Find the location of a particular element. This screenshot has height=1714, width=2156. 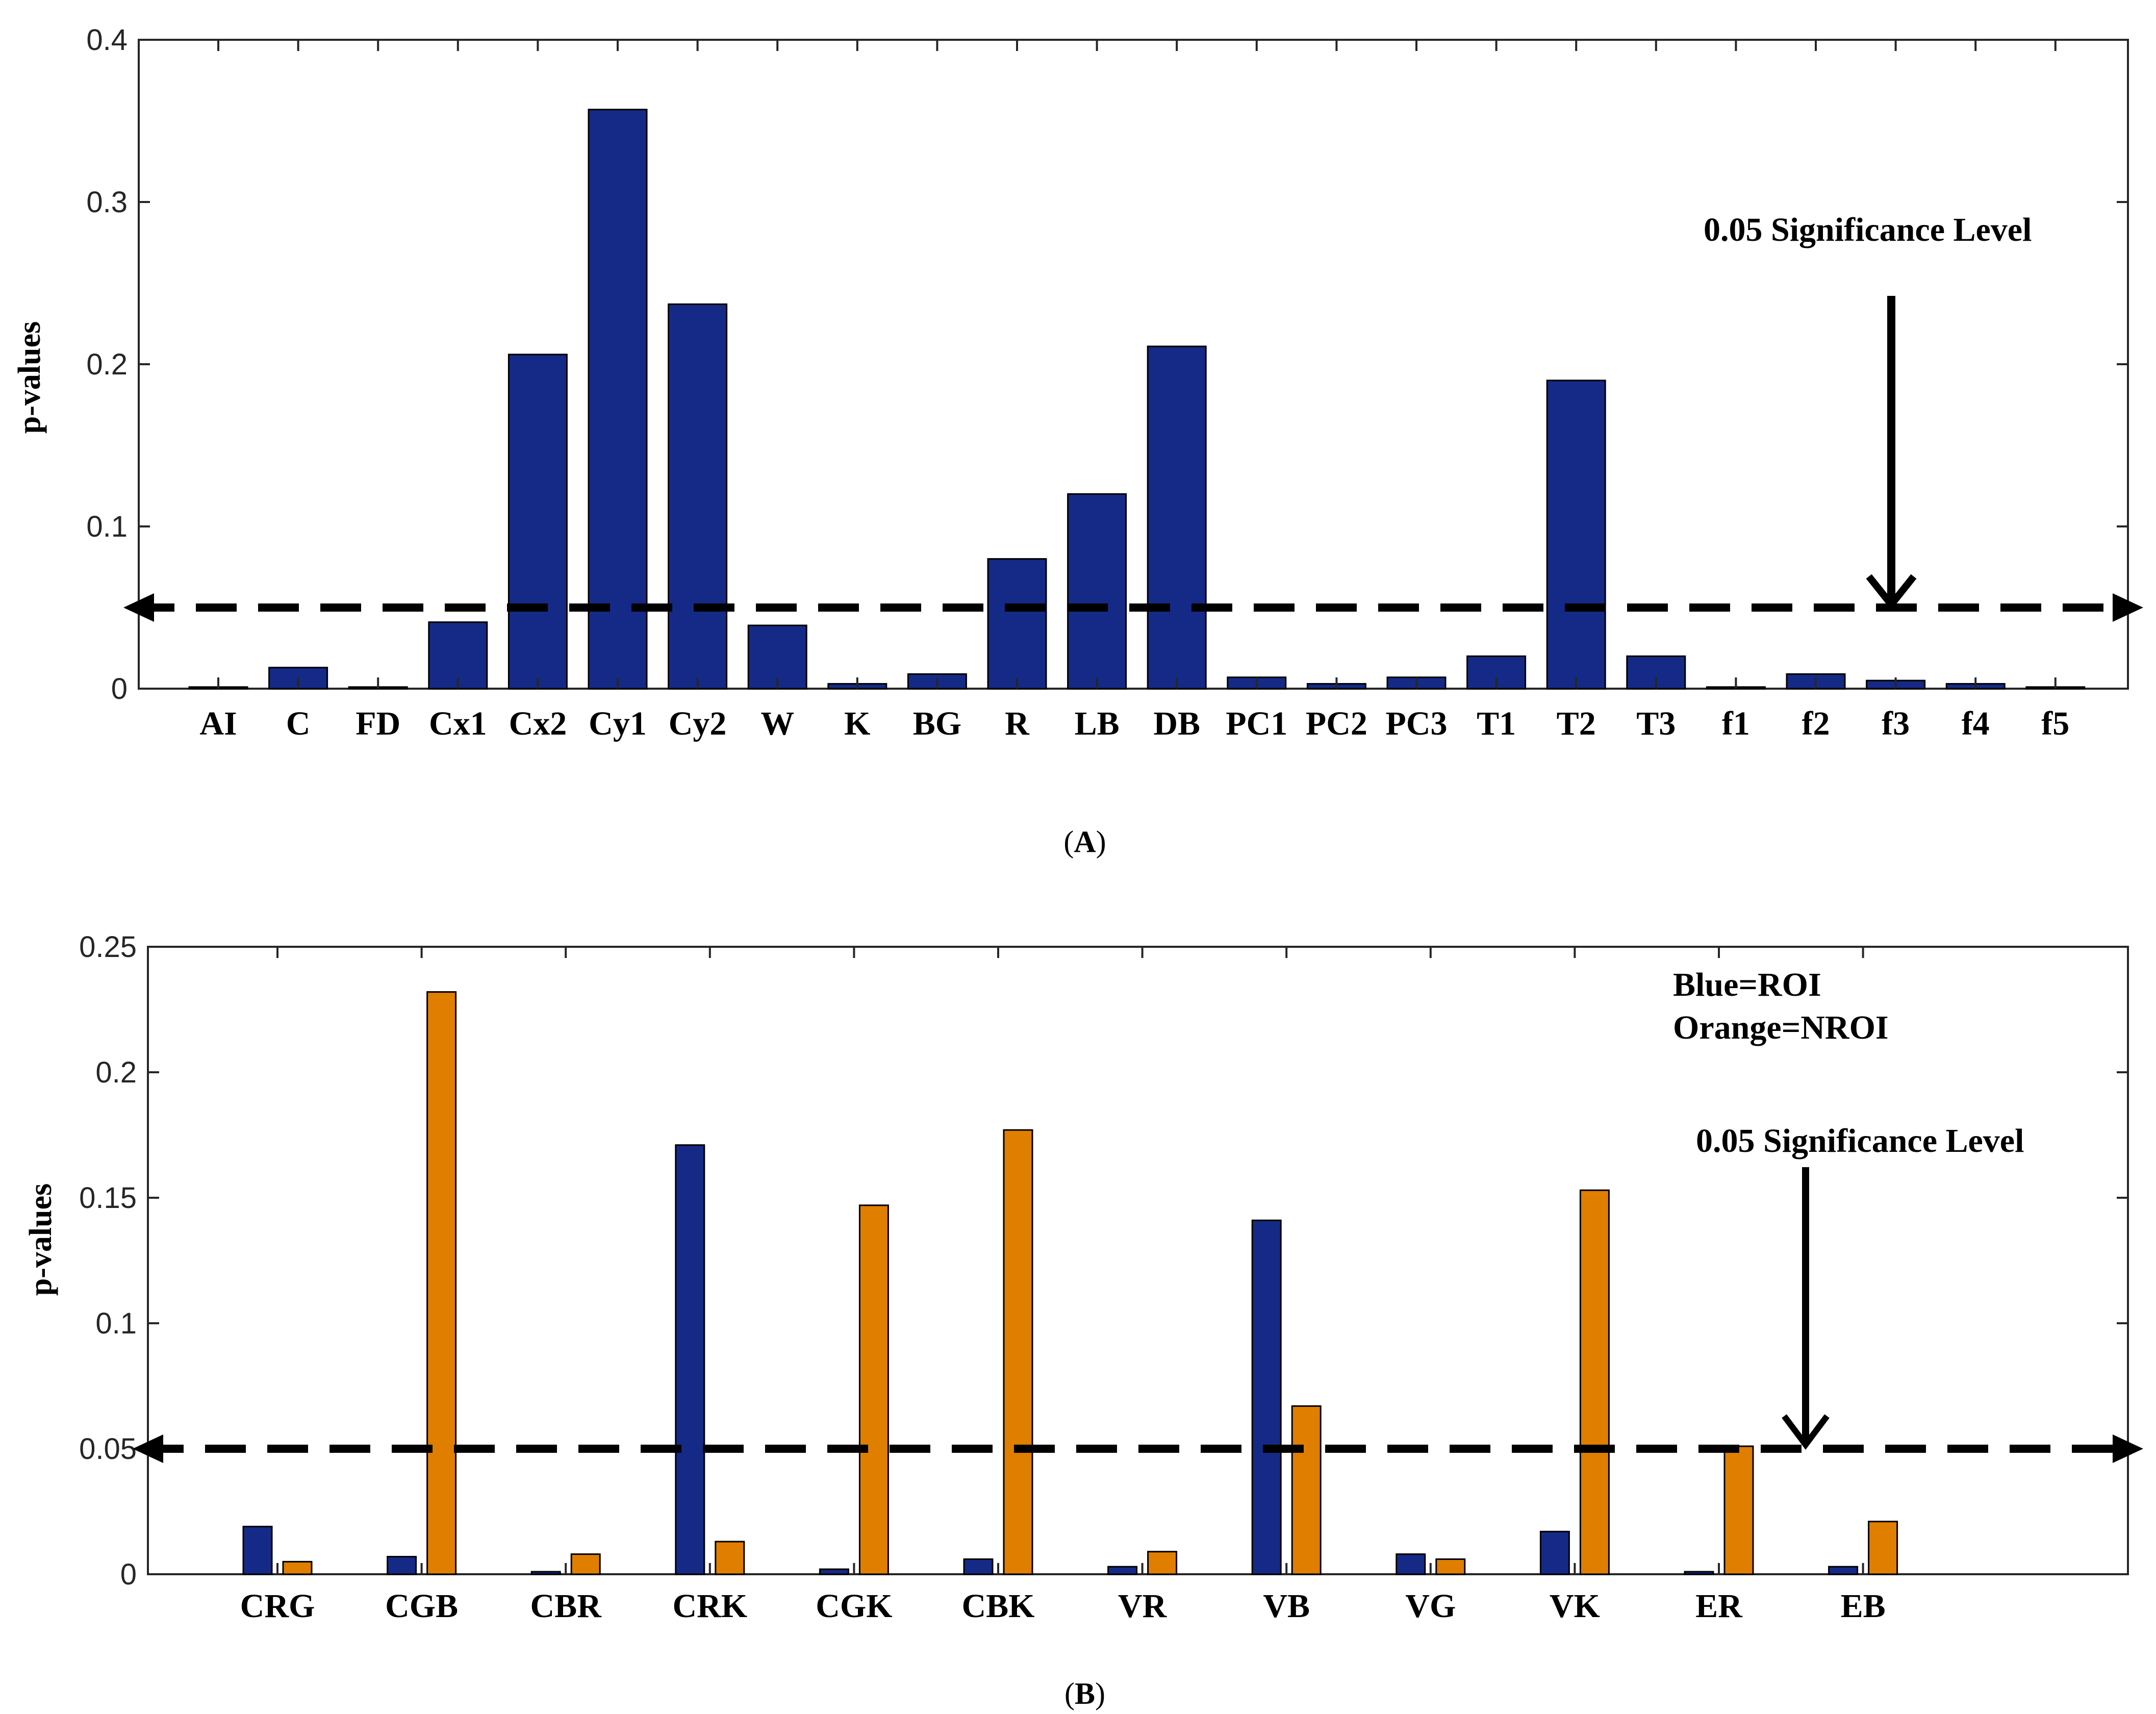

b-bar-roi-crg is located at coordinates (257, 1550).